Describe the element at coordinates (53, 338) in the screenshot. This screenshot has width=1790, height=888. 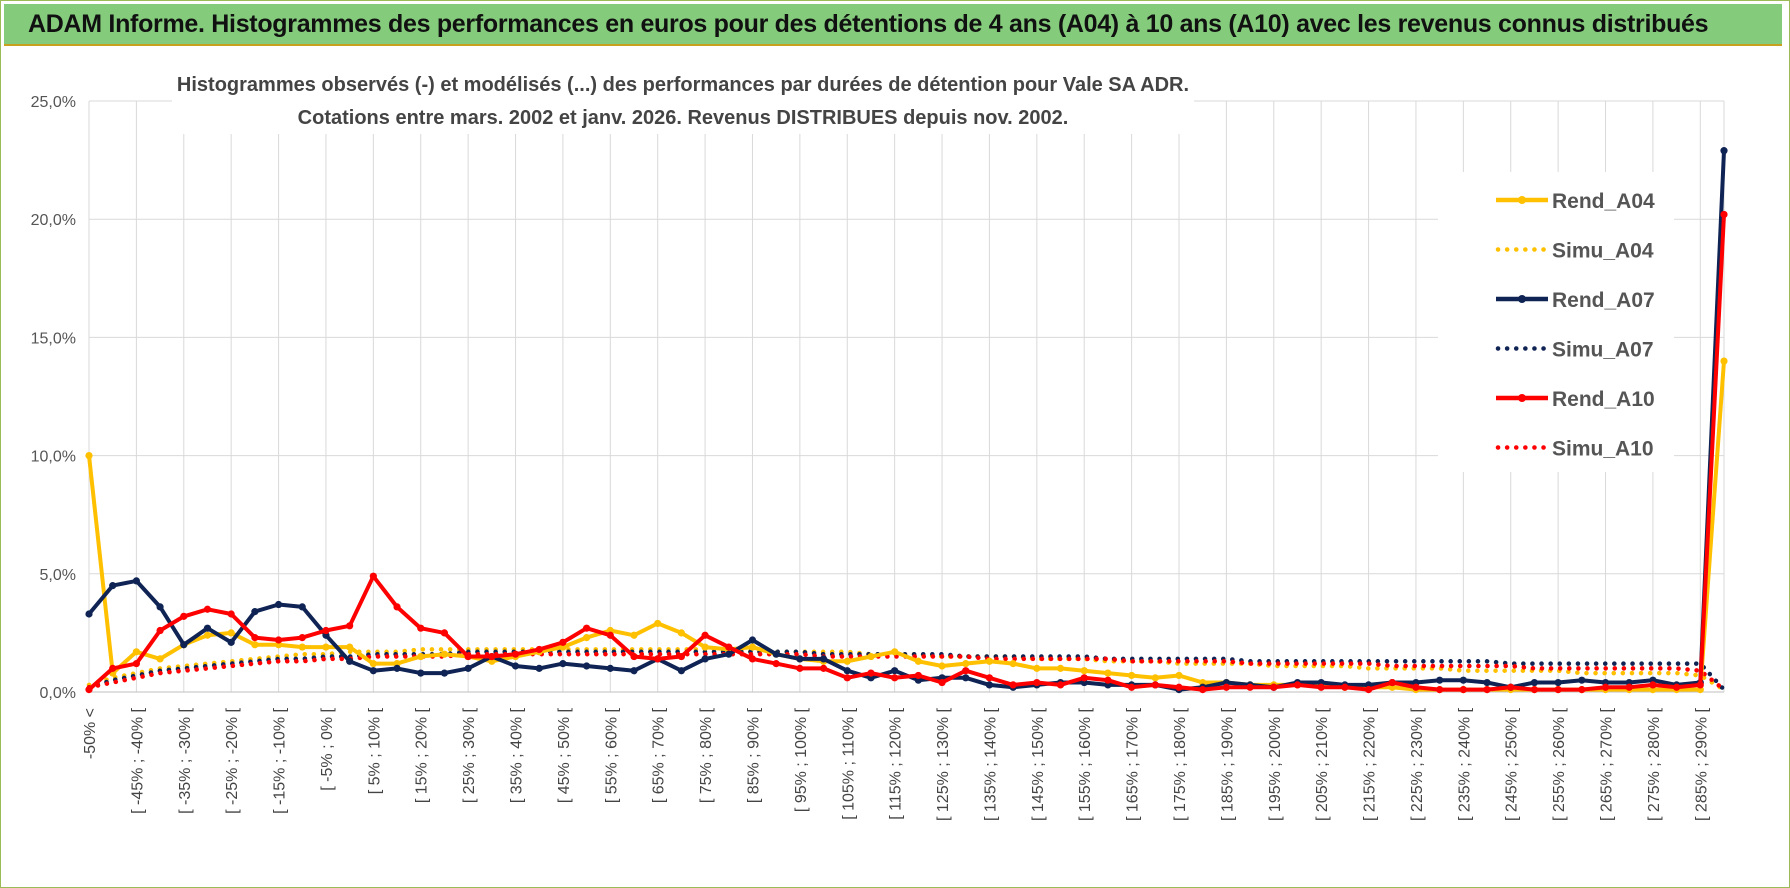
I see `y-tick-label: 15,0%` at that location.